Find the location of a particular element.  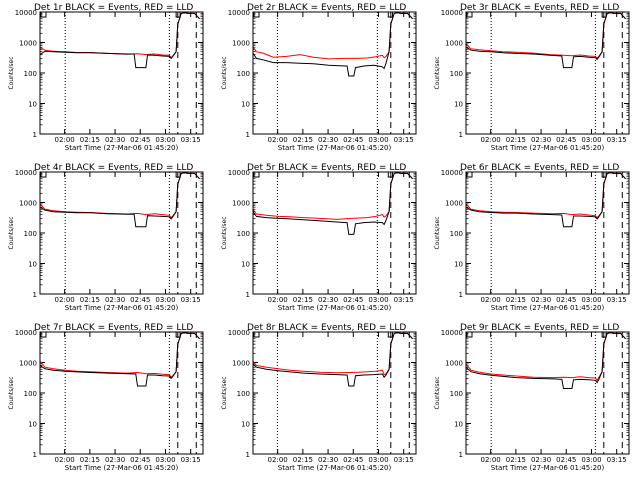

panel-title: Det 4r BLACK = Events, RED = LLD is located at coordinates (113, 168).